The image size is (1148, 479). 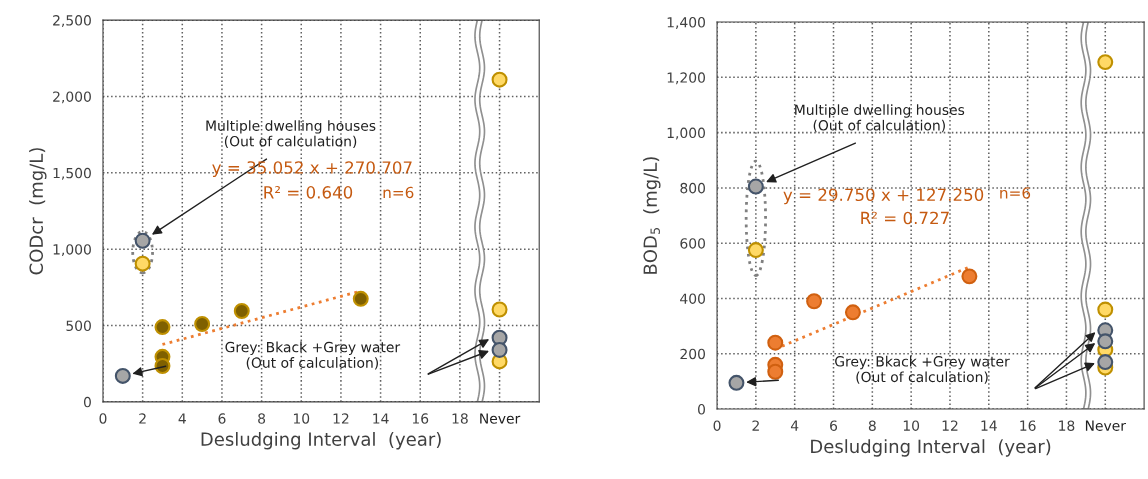 I want to click on y-tick-label: 400, so click(x=693, y=298).